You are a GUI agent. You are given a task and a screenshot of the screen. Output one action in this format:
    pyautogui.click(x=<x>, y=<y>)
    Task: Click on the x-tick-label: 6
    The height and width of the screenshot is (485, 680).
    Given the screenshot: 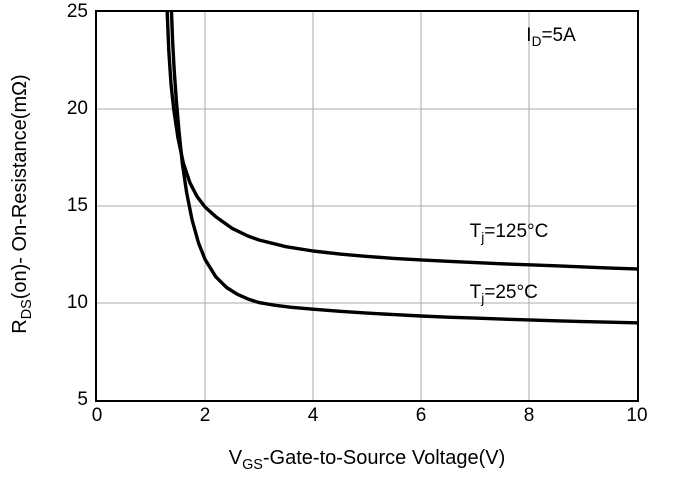 What is the action you would take?
    pyautogui.click(x=421, y=415)
    